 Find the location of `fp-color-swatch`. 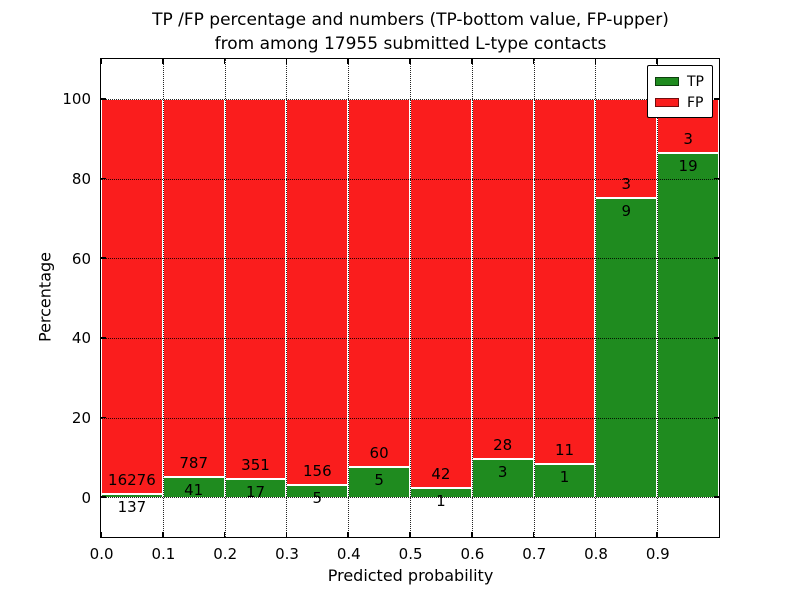

fp-color-swatch is located at coordinates (667, 102).